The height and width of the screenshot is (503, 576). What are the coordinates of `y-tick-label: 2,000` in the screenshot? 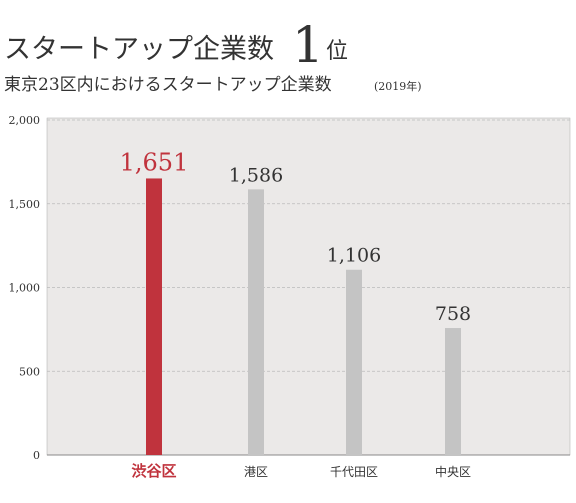 It's located at (25, 120).